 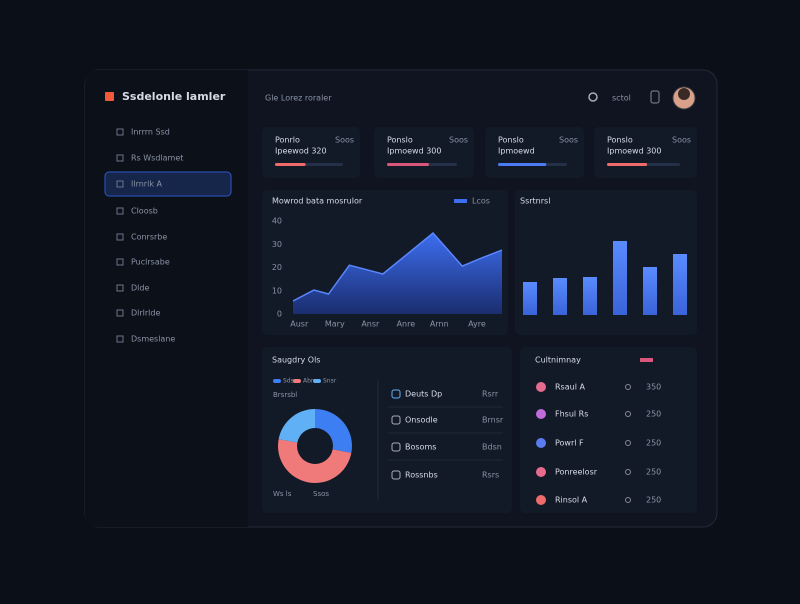 I want to click on y-tick-label: 10, so click(x=277, y=290).